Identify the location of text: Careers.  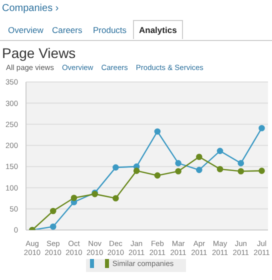
(67, 30).